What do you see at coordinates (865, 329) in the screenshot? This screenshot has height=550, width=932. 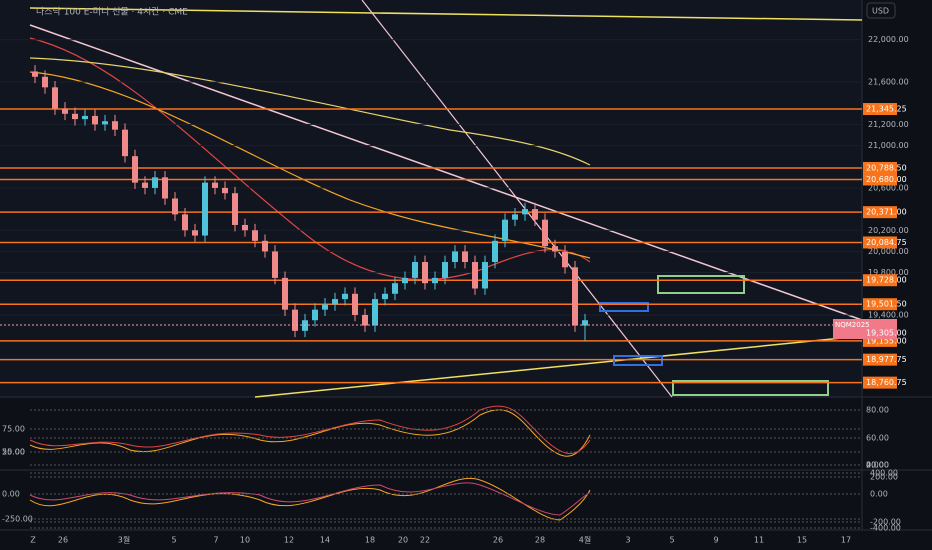 I see `last-price-tag` at bounding box center [865, 329].